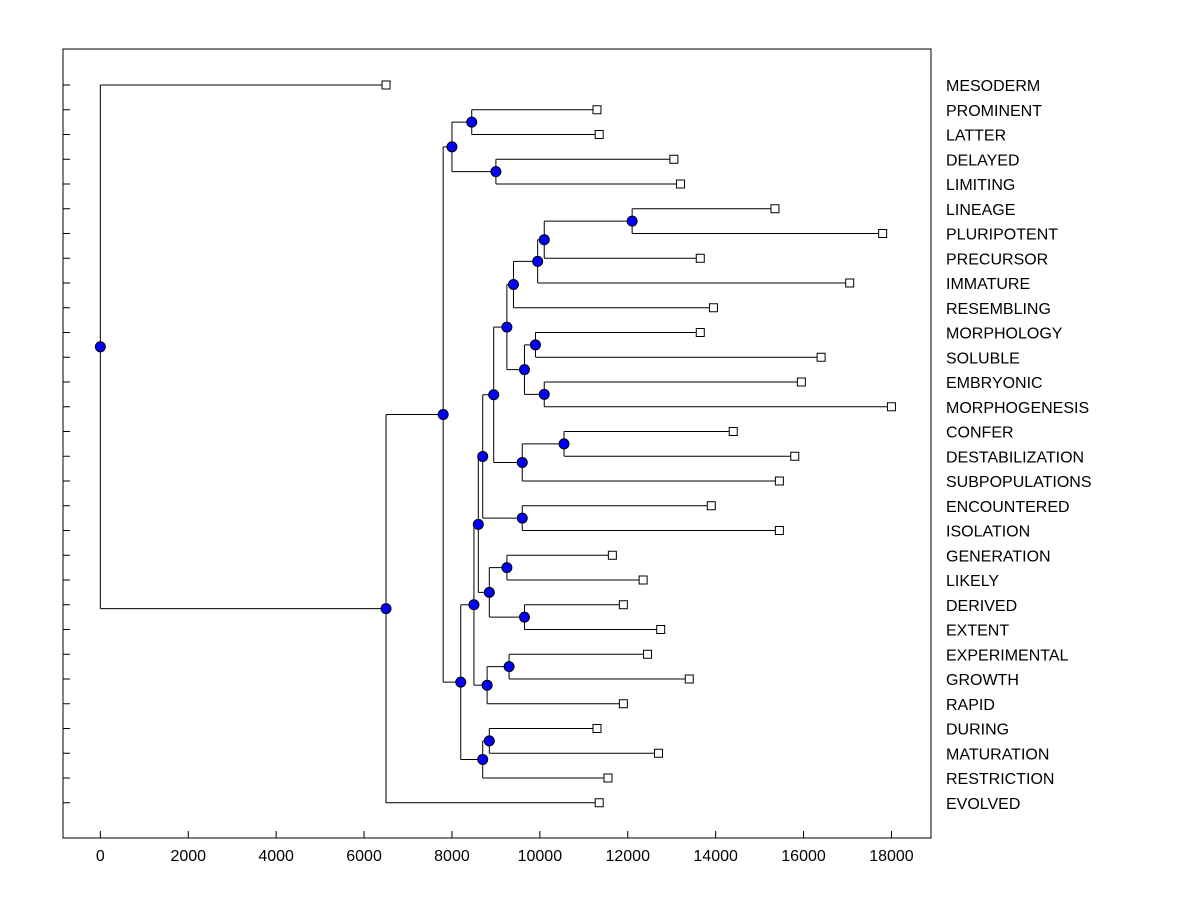 The height and width of the screenshot is (900, 1200). Describe the element at coordinates (993, 86) in the screenshot. I see `leaf-label: MESODERM` at that location.